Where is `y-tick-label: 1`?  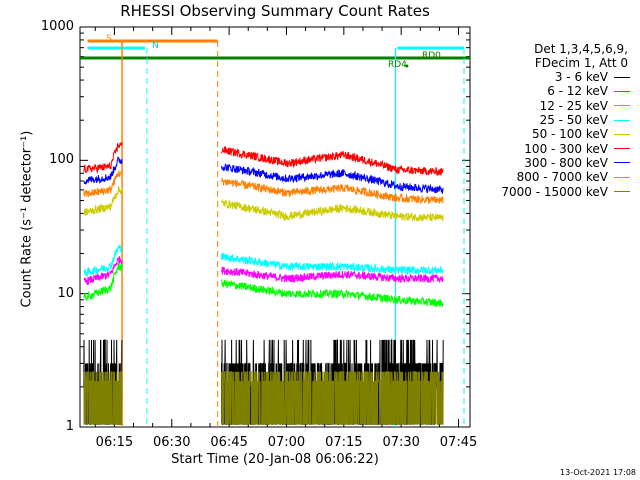 y-tick-label: 1 is located at coordinates (69, 426).